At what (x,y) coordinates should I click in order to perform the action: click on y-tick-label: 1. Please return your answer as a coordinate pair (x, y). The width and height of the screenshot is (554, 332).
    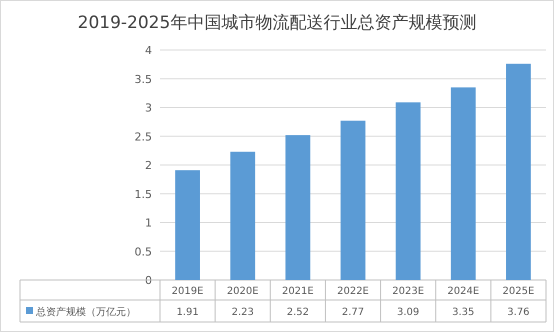
    Looking at the image, I should click on (148, 223).